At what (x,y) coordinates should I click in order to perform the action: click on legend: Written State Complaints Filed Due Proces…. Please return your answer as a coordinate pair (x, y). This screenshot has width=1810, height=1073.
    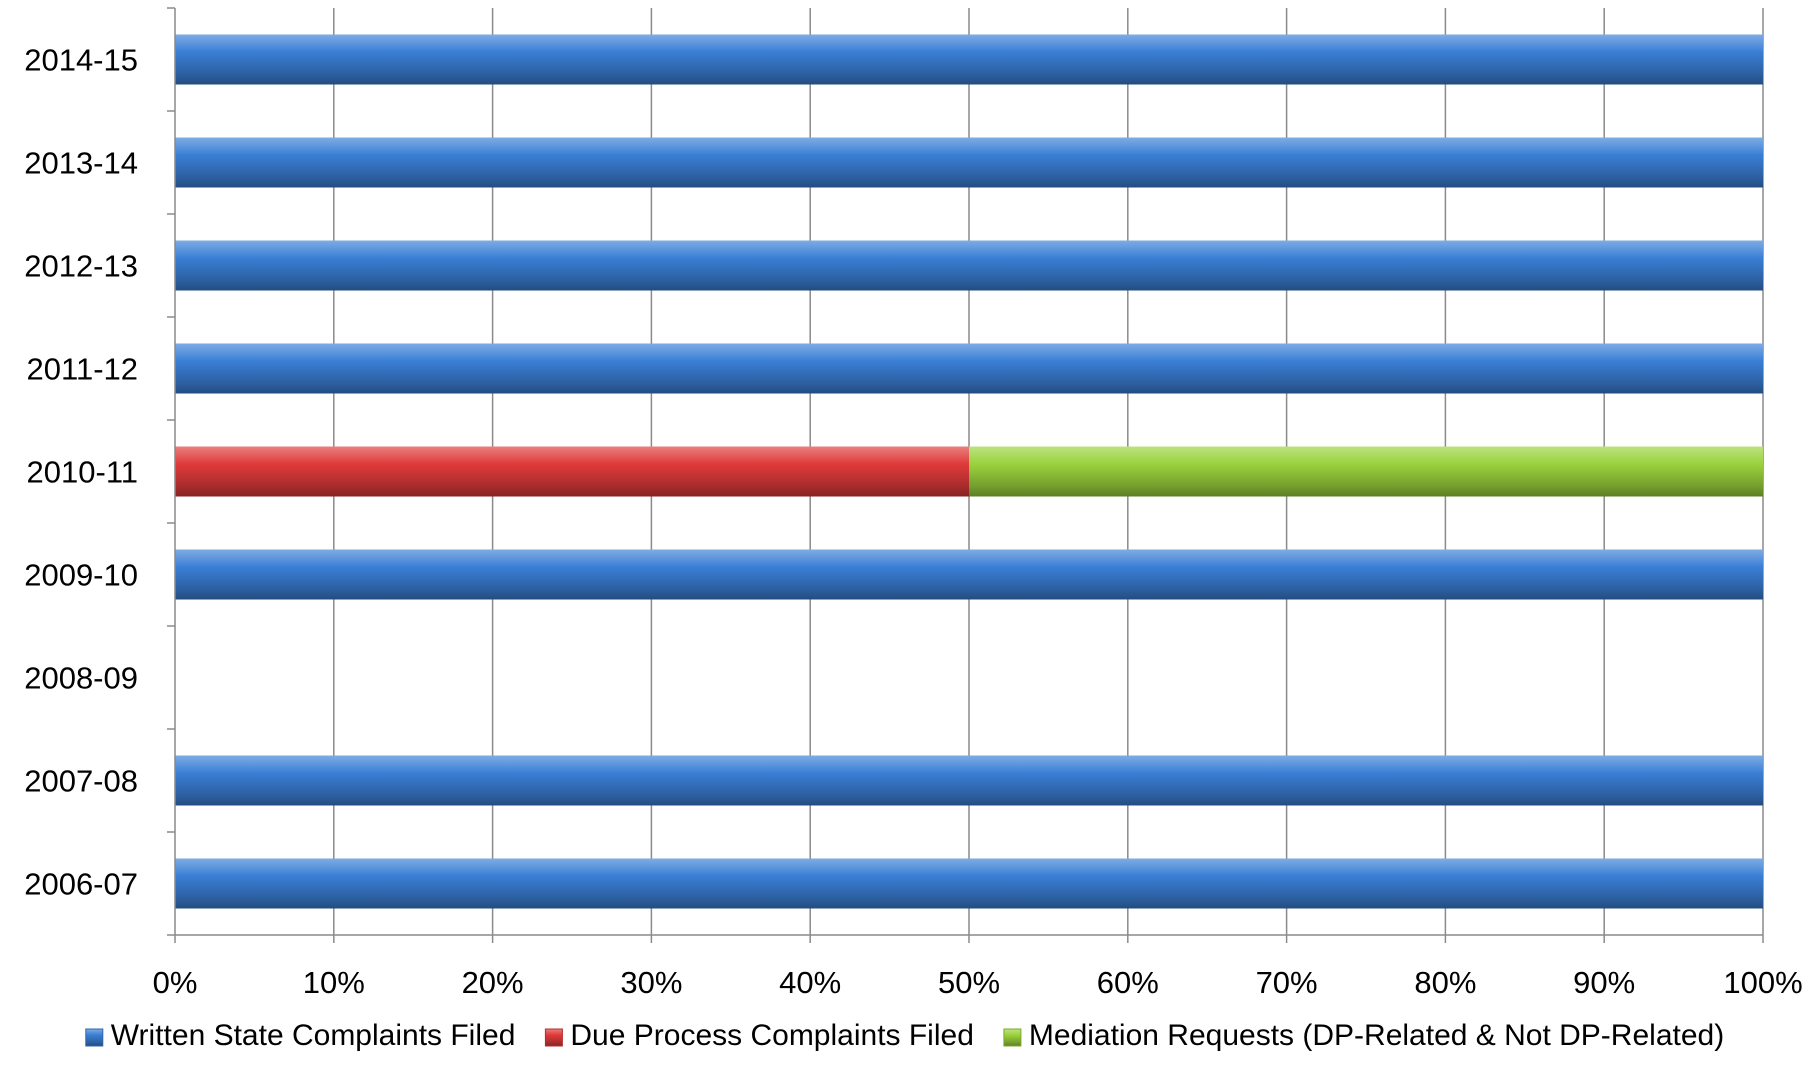
    Looking at the image, I should click on (904, 1035).